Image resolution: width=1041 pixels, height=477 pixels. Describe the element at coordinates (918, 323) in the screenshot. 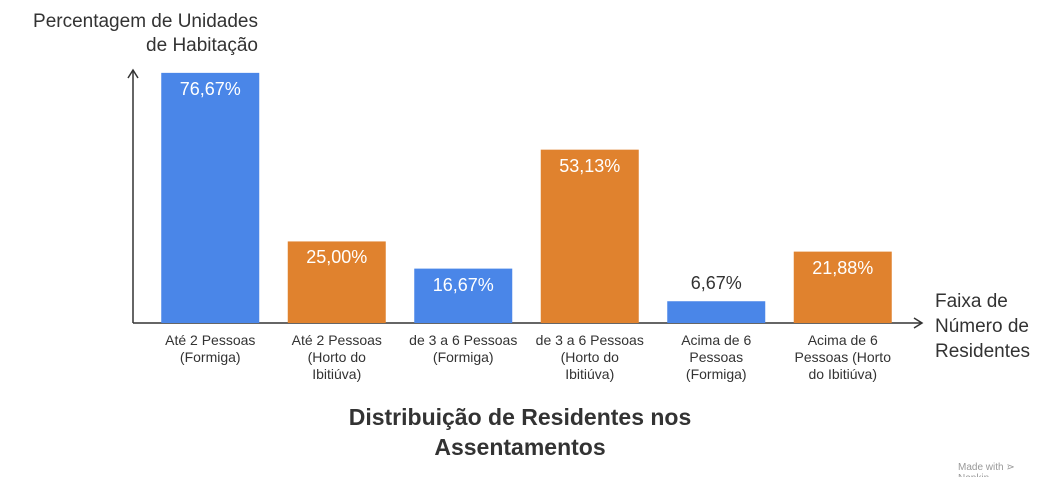

I see `x-arrow` at that location.